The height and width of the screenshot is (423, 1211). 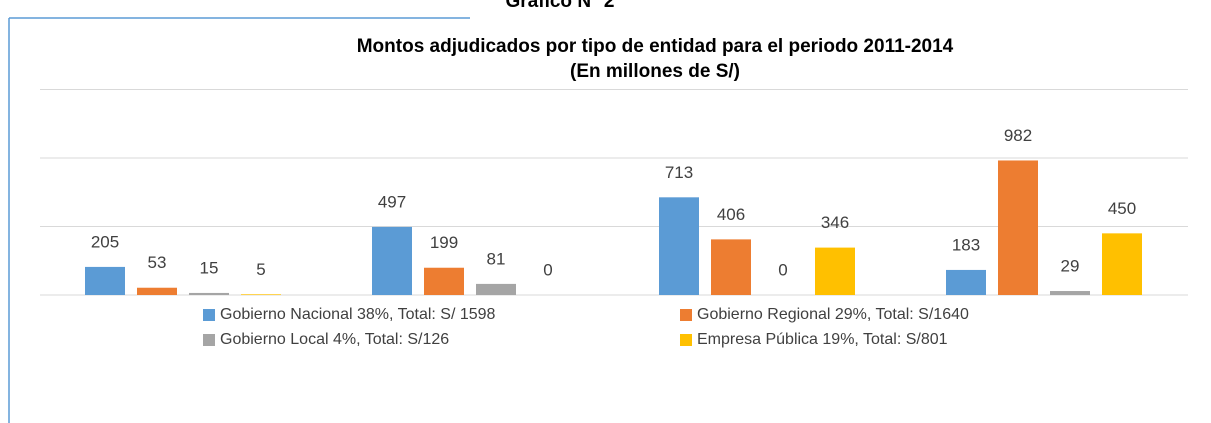 What do you see at coordinates (334, 339) in the screenshot?
I see `legend-label: Gobierno Local 4%, Total: S/126` at bounding box center [334, 339].